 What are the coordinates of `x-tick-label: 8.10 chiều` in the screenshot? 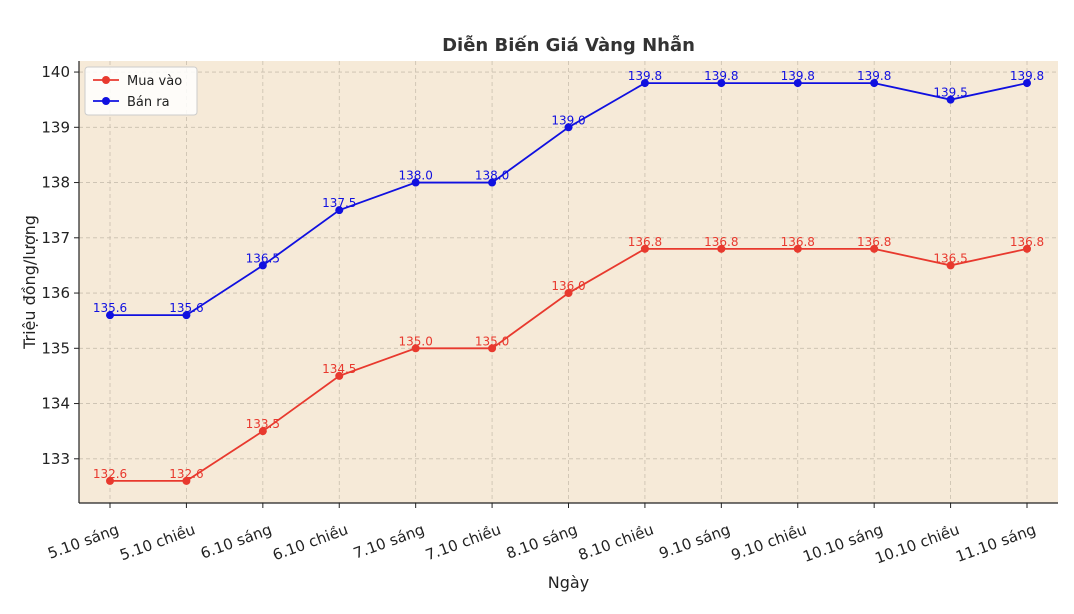 It's located at (616, 542).